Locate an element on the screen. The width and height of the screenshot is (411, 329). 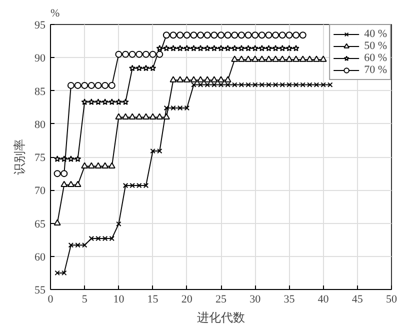
x-tick-label: 25 is located at coordinates (221, 300).